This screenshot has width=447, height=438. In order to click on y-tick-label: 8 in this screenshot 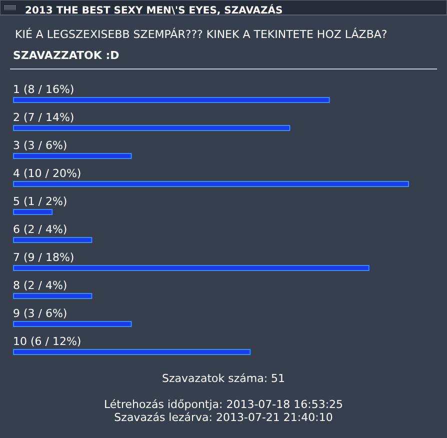, I will do `click(16, 285)`.